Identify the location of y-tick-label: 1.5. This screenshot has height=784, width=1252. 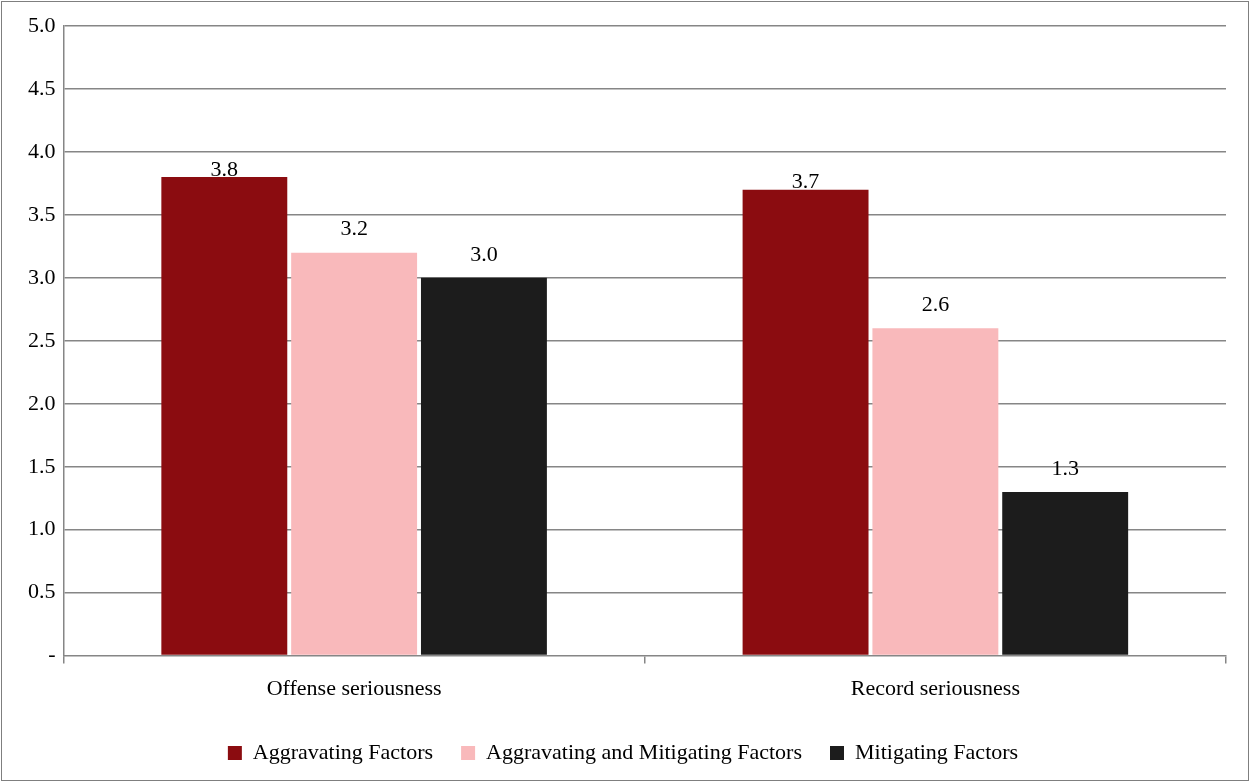
(42, 465).